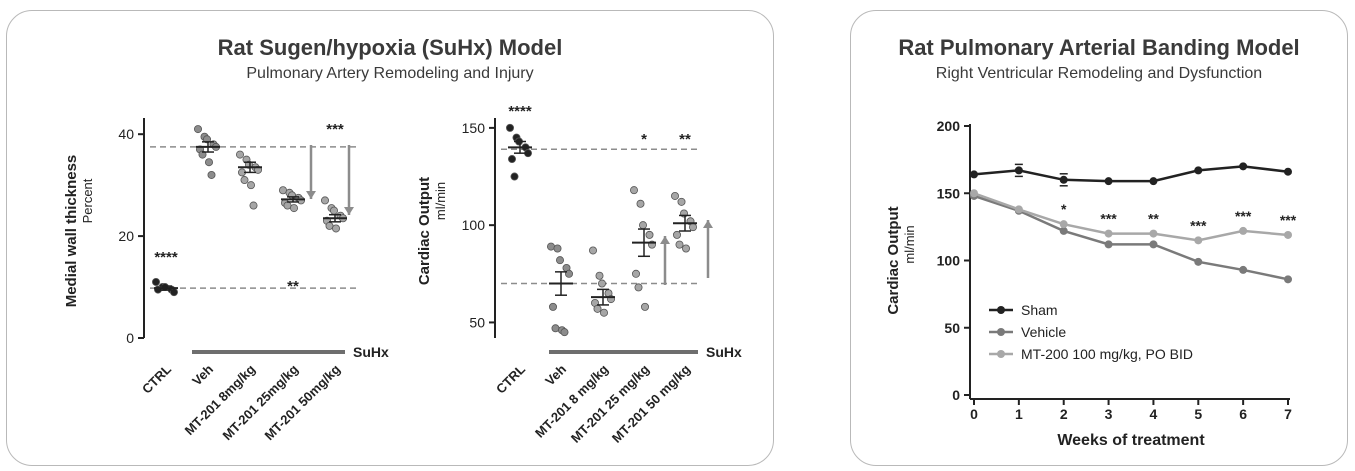 Image resolution: width=1355 pixels, height=471 pixels. What do you see at coordinates (1154, 414) in the screenshot?
I see `x-tick-label: 4` at bounding box center [1154, 414].